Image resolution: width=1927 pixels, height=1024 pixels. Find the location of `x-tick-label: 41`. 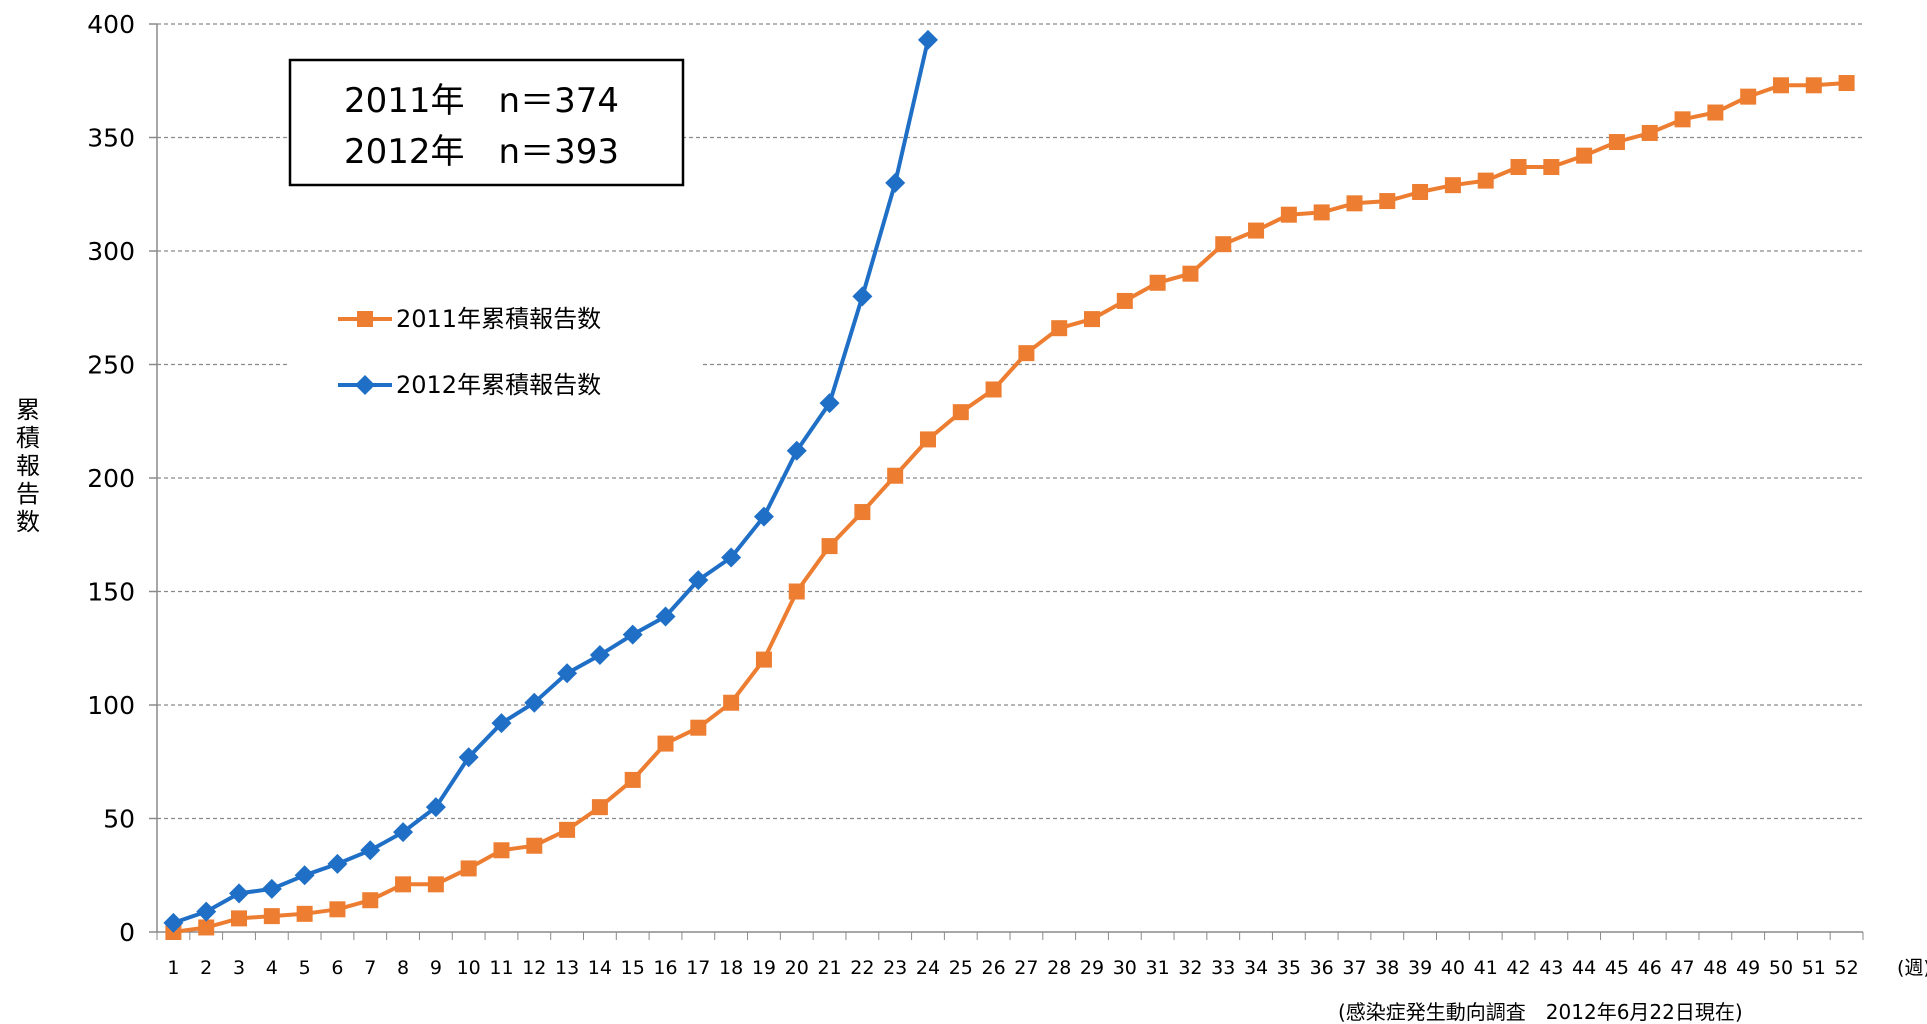

x-tick-label: 41 is located at coordinates (1486, 968).